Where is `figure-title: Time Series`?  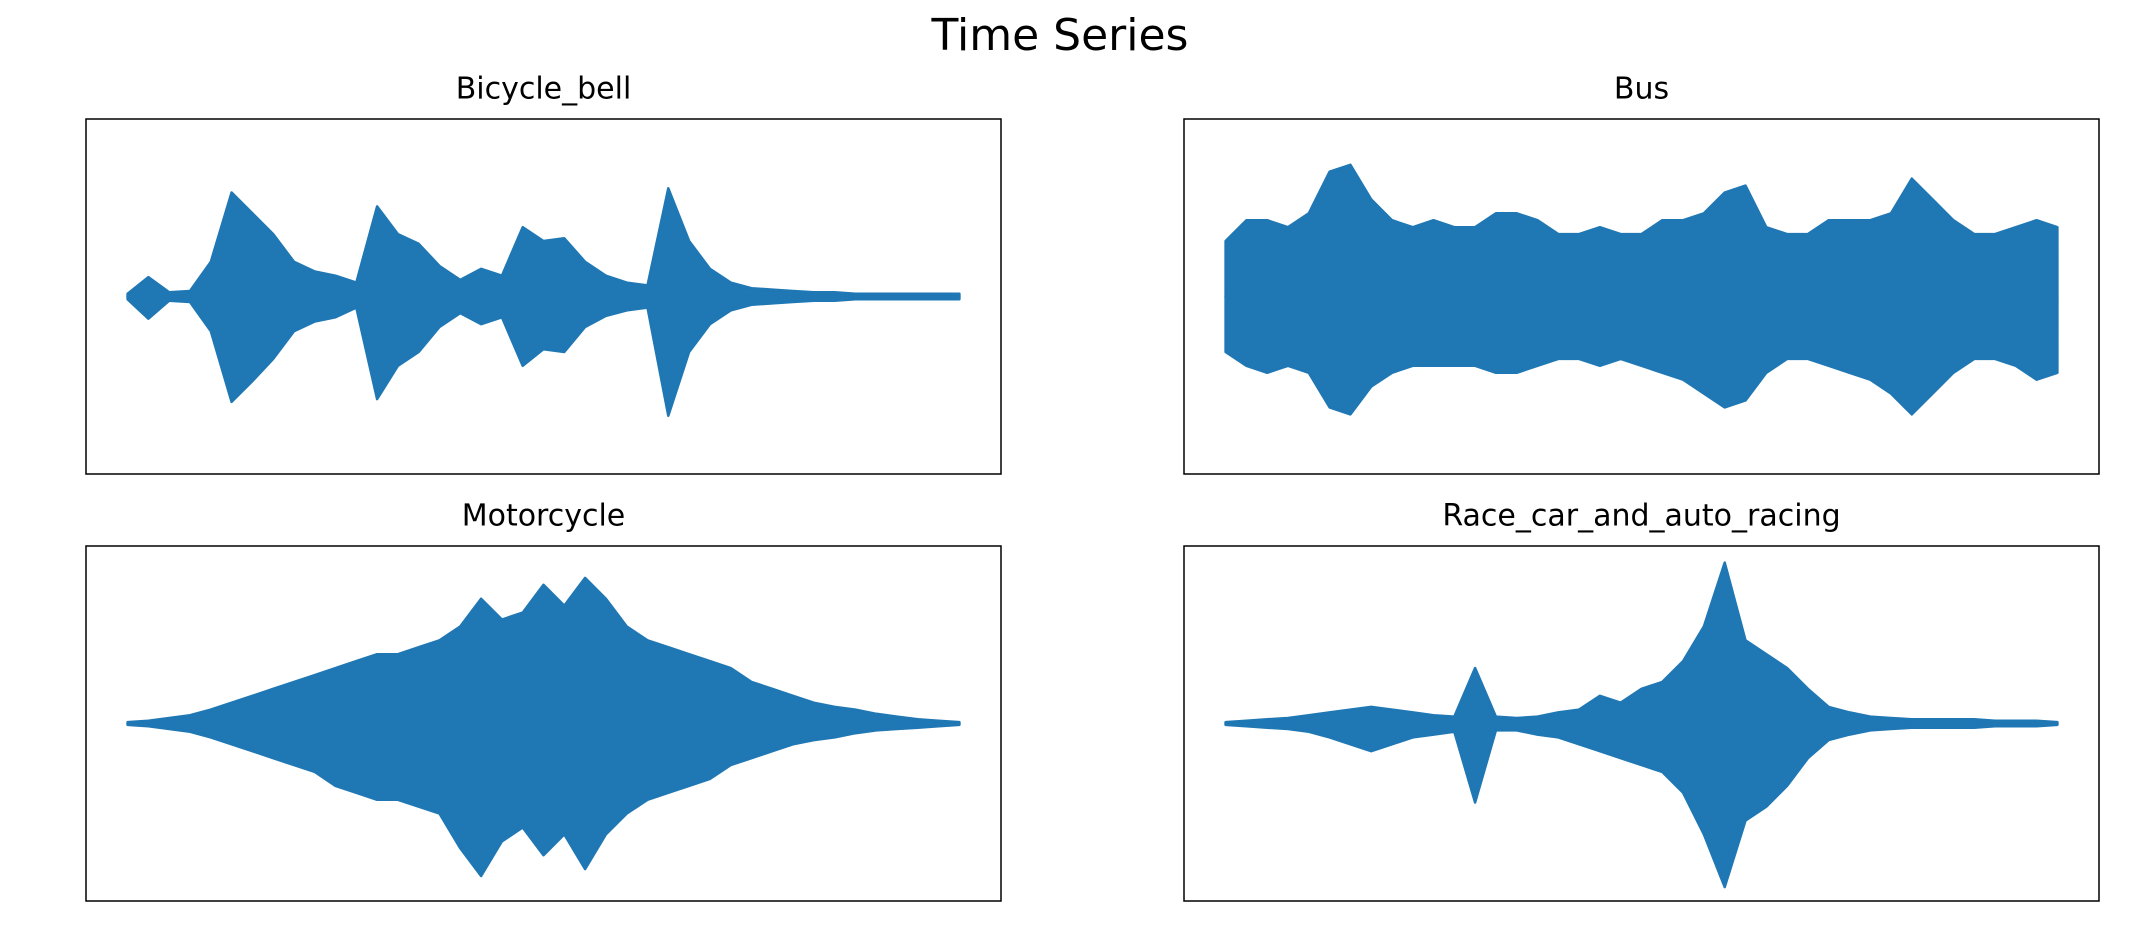
figure-title: Time Series is located at coordinates (1060, 35).